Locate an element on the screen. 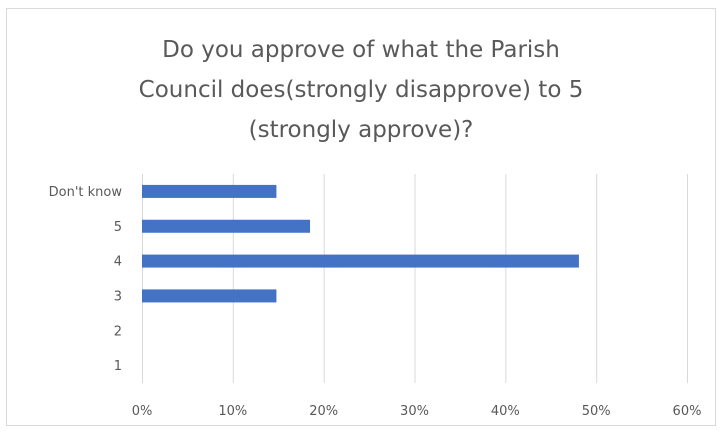 The image size is (722, 434). y-tick-label: 4 is located at coordinates (118, 262).